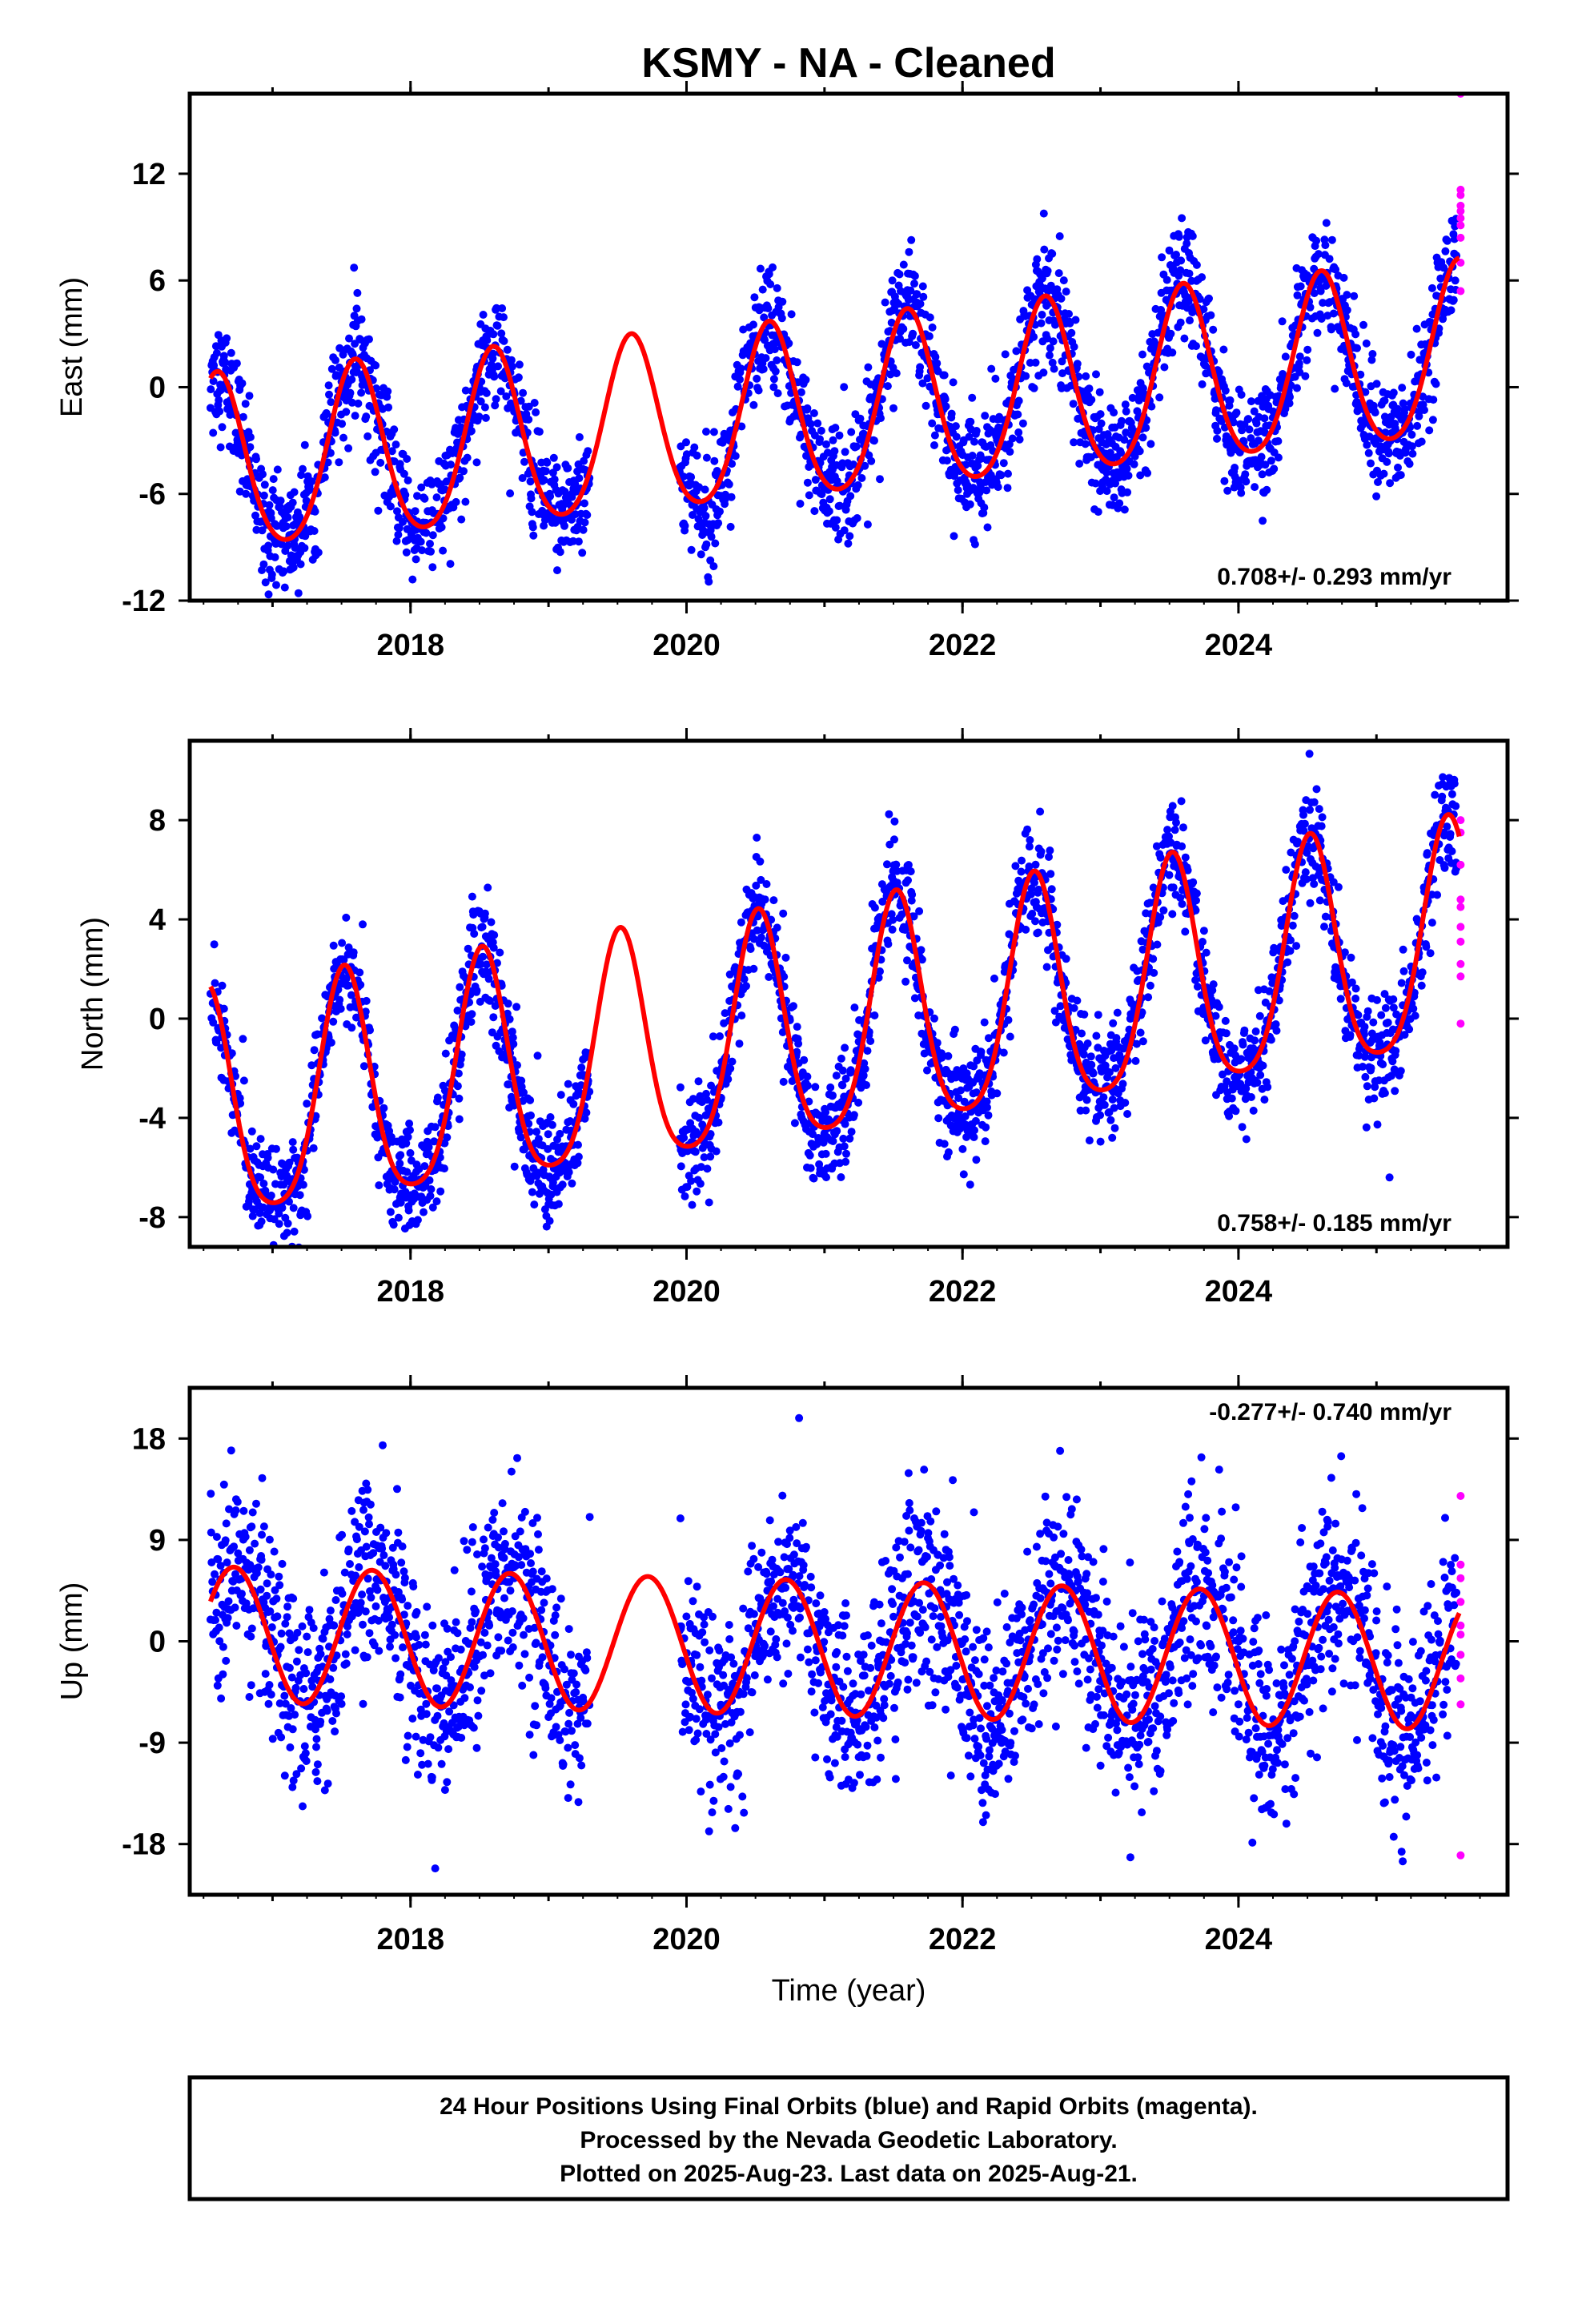 The width and height of the screenshot is (1582, 2324). Describe the element at coordinates (1461, 195) in the screenshot. I see `rapid-orbit-points` at that location.